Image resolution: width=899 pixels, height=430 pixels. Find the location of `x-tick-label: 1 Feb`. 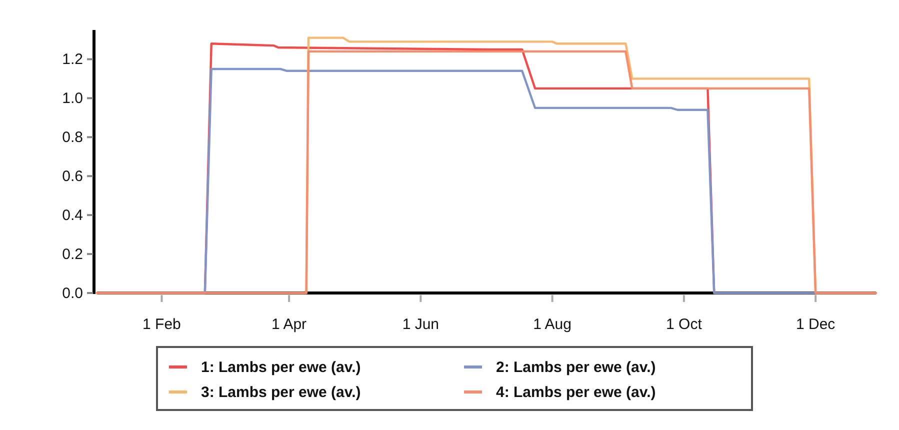

x-tick-label: 1 Feb is located at coordinates (161, 324).